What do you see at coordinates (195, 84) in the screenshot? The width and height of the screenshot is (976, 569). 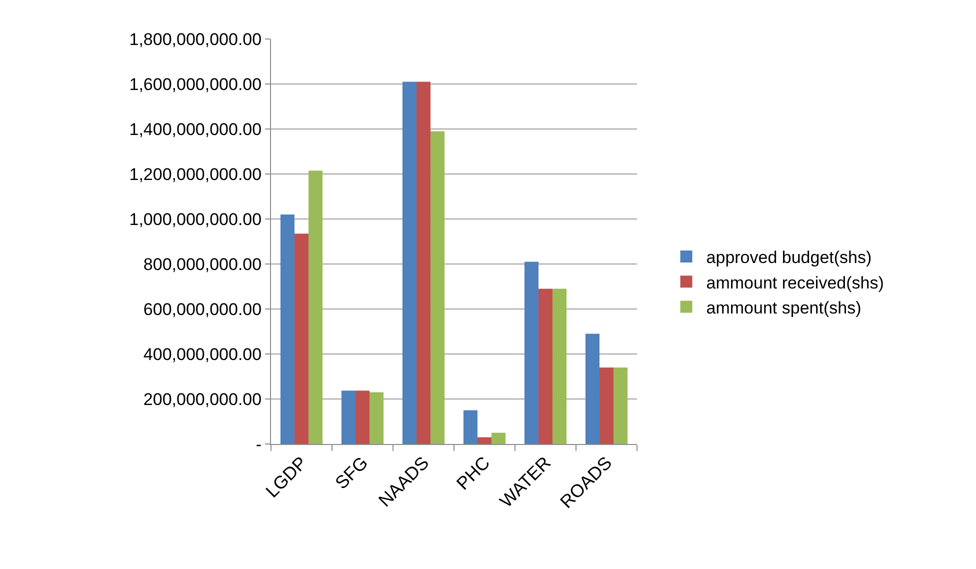 I see `y-tick-label: 1,600,000,000.00` at bounding box center [195, 84].